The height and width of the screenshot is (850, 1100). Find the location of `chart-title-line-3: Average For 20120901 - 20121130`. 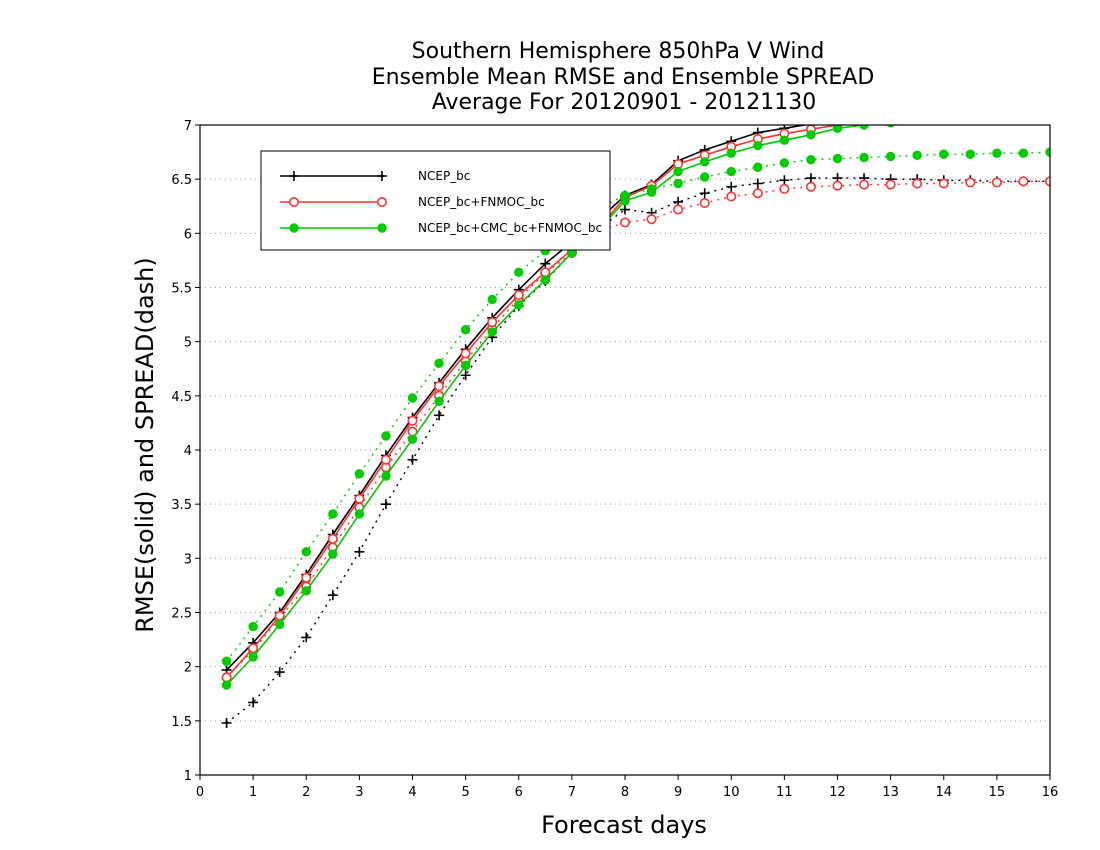

chart-title-line-3: Average For 20120901 - 20121130 is located at coordinates (624, 102).